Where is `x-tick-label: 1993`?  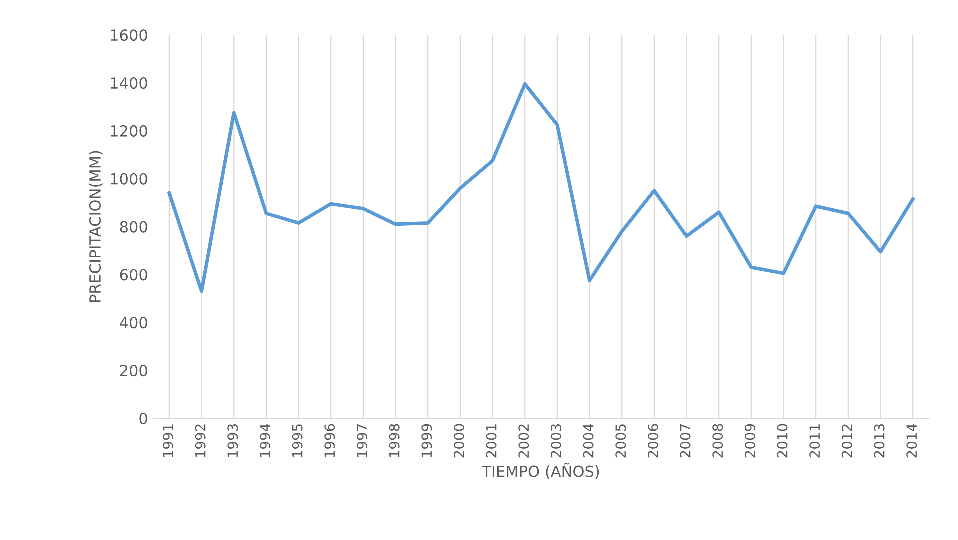 x-tick-label: 1993 is located at coordinates (233, 441).